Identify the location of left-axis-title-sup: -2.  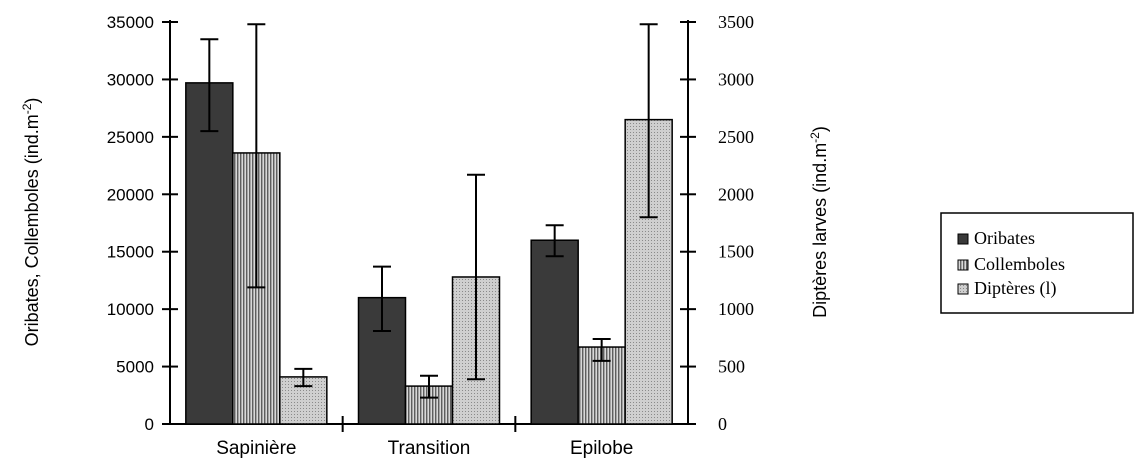
(27, 108).